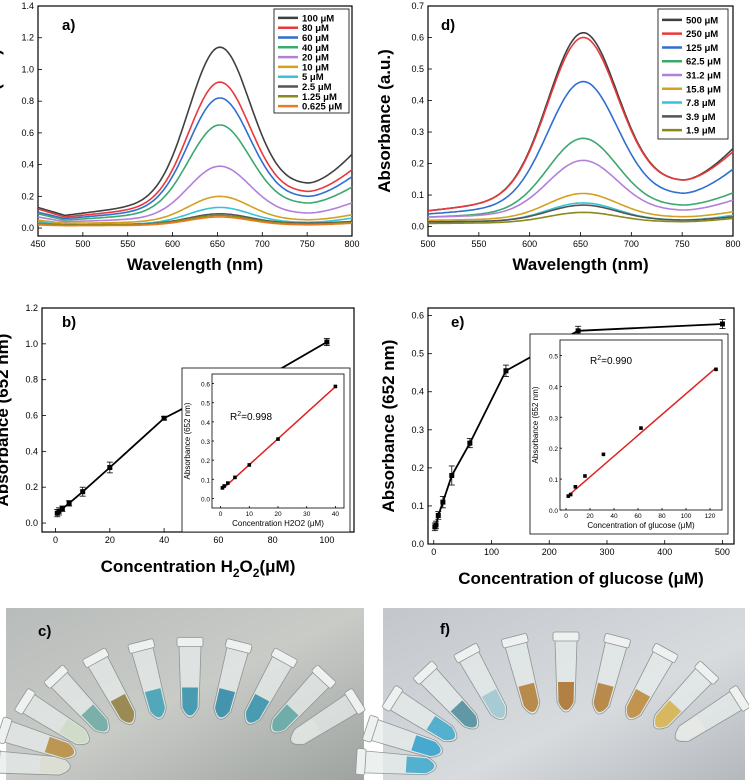 This screenshot has height=783, width=749. Describe the element at coordinates (250, 514) in the screenshot. I see `x-tick-label: 10` at that location.